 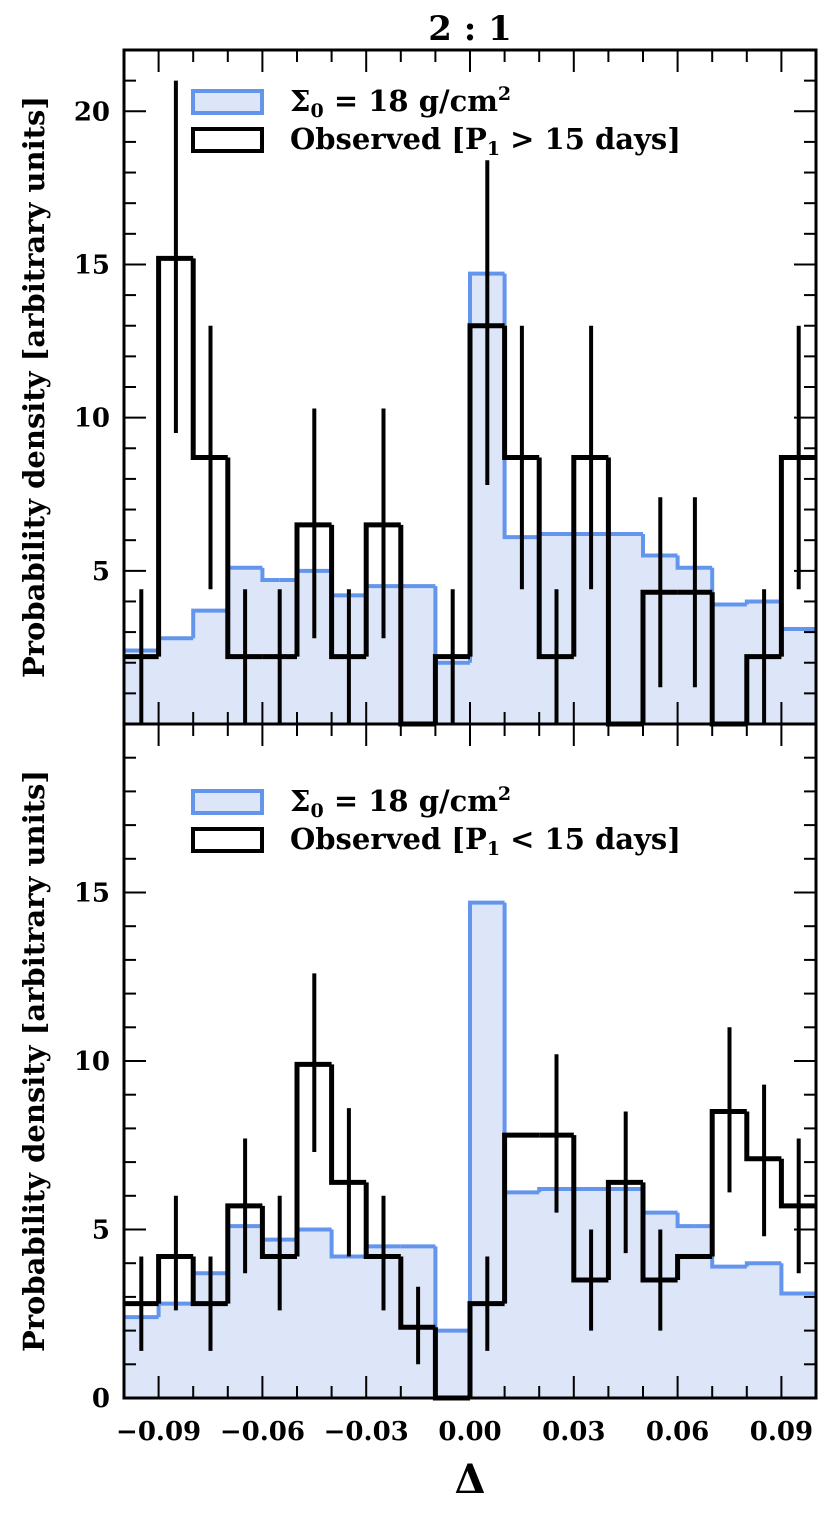 What do you see at coordinates (34, 1061) in the screenshot?
I see `bottom-ylabel: Probability density [arbitrary units]` at bounding box center [34, 1061].